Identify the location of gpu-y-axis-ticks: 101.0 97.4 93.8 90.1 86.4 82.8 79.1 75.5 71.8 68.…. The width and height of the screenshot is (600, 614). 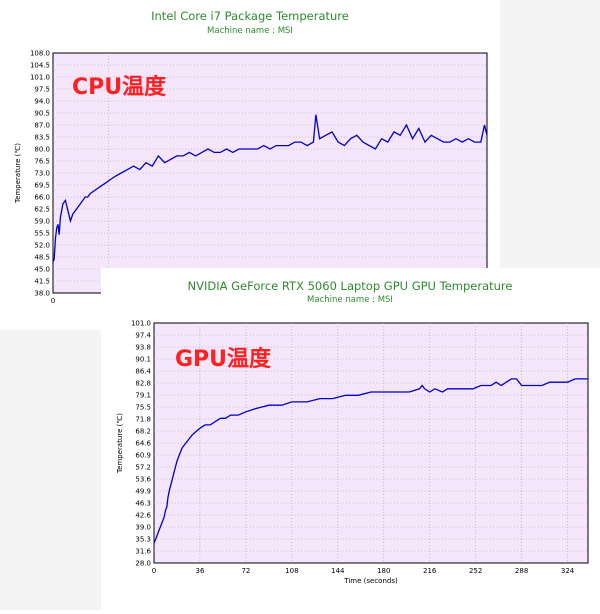
(141, 444).